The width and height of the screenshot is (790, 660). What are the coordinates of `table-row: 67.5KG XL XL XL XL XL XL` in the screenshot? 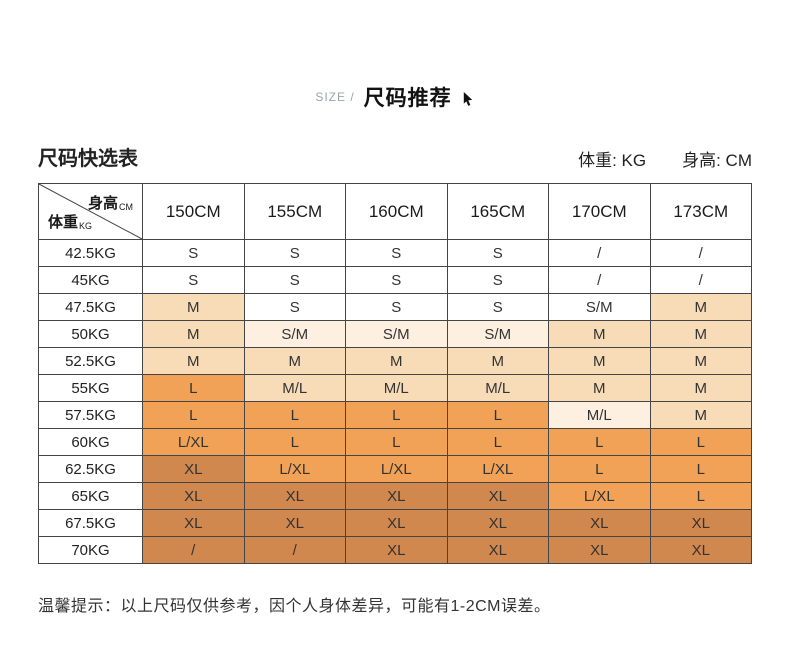 It's located at (395, 523).